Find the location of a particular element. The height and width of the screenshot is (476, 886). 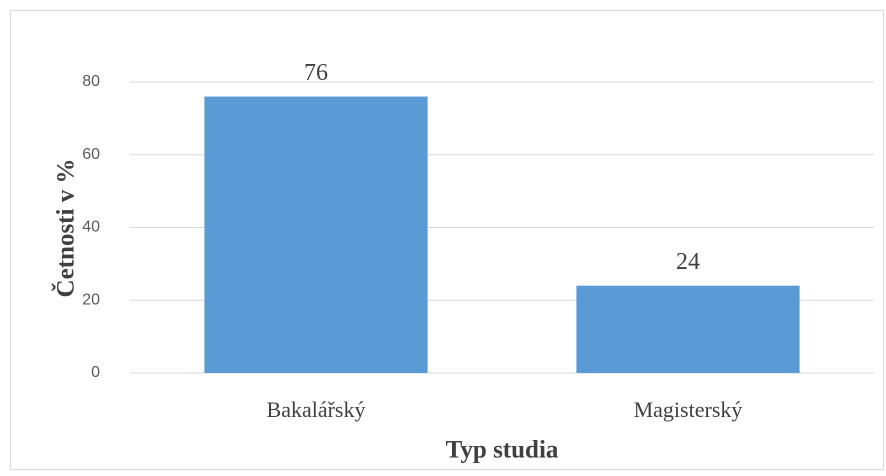

x-axis-title: Typ studia is located at coordinates (502, 450).